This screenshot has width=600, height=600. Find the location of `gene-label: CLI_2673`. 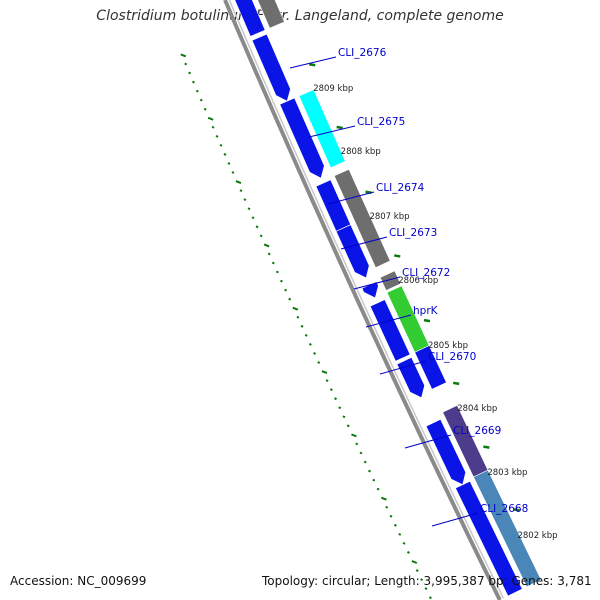

gene-label: CLI_2673 is located at coordinates (413, 233).